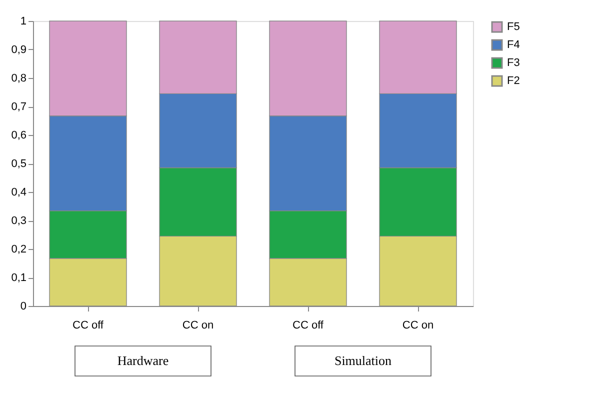 Image resolution: width=611 pixels, height=401 pixels. Describe the element at coordinates (363, 360) in the screenshot. I see `text: Simulation` at that location.